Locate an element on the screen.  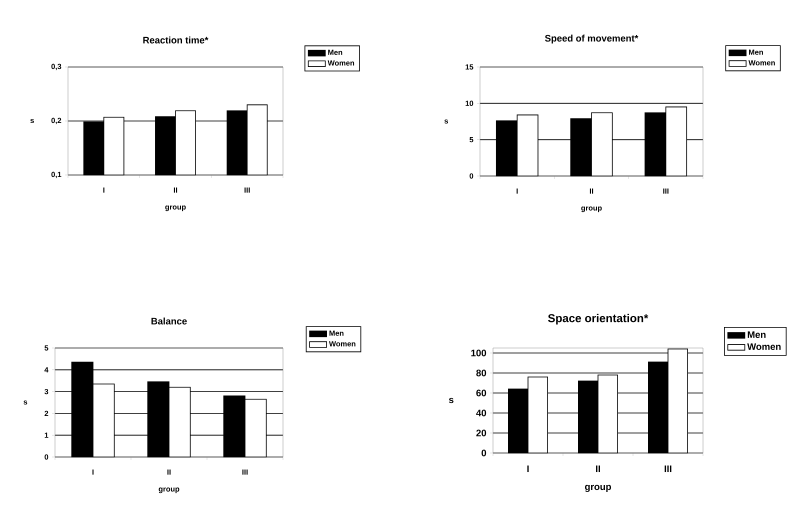
chart-title: Space orientation* is located at coordinates (598, 319).